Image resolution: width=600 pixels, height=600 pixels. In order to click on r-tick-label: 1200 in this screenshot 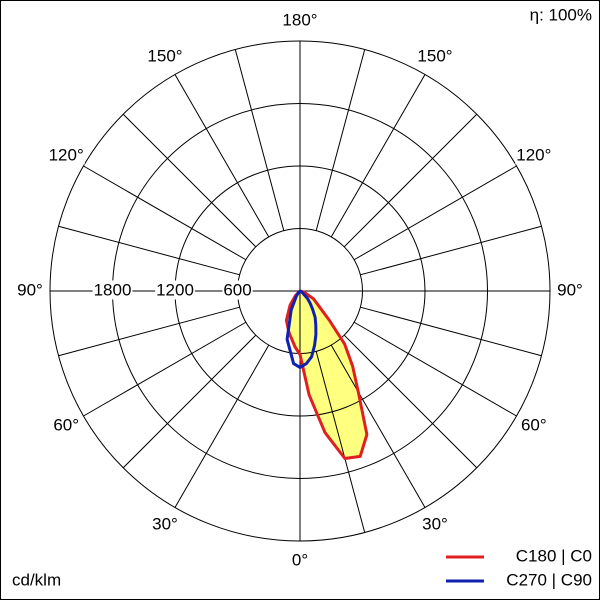, I will do `click(175, 289)`.